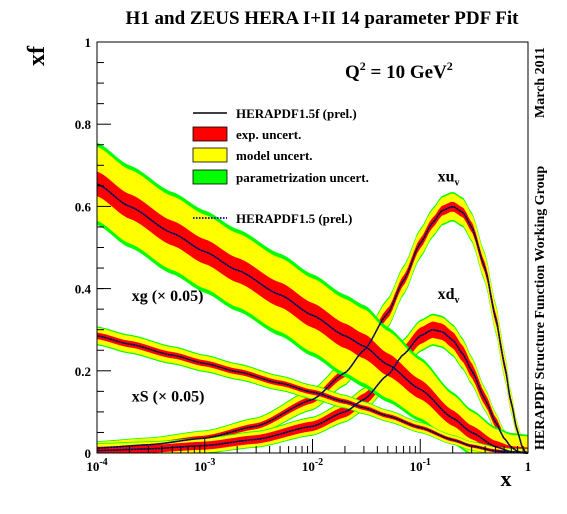 Image resolution: width=567 pixels, height=514 pixels. What do you see at coordinates (268, 134) in the screenshot?
I see `legend-label: exp. uncert.` at bounding box center [268, 134].